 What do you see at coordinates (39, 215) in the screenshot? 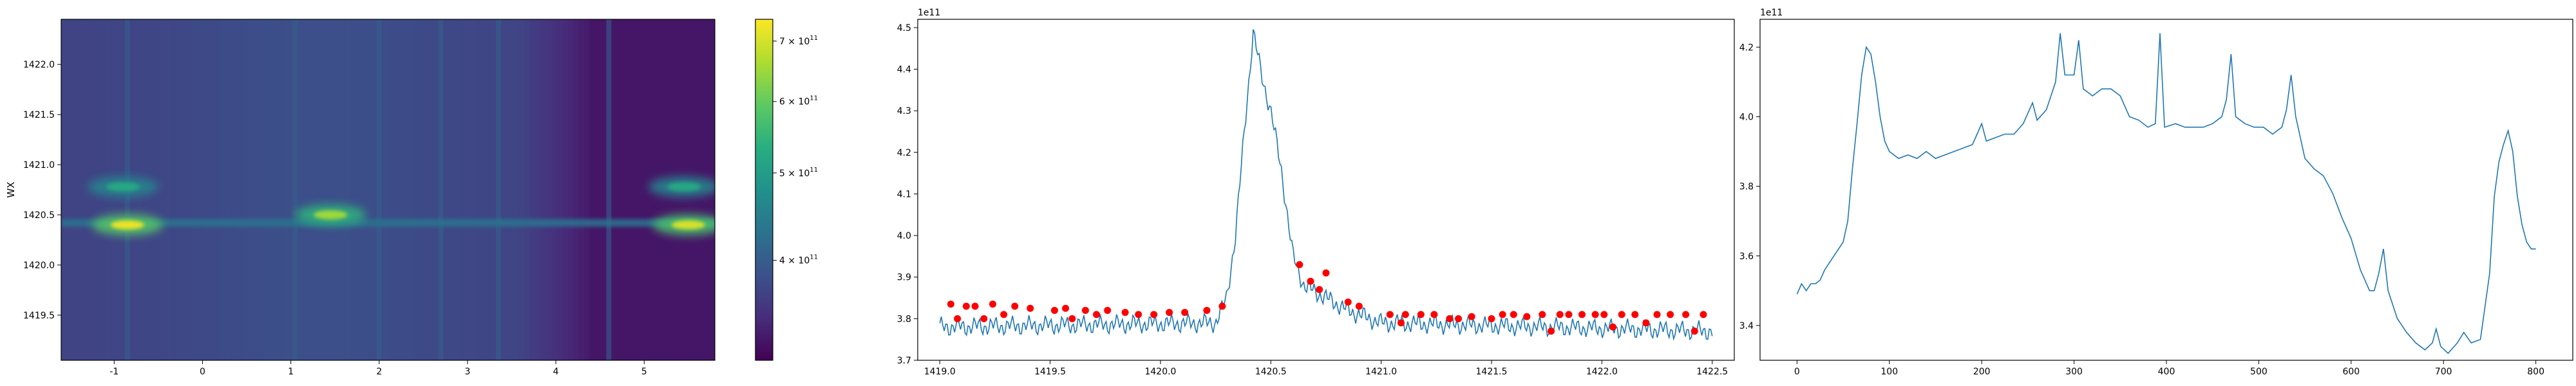
I see `heatmap-y-tick-label: 1420.5` at bounding box center [39, 215].